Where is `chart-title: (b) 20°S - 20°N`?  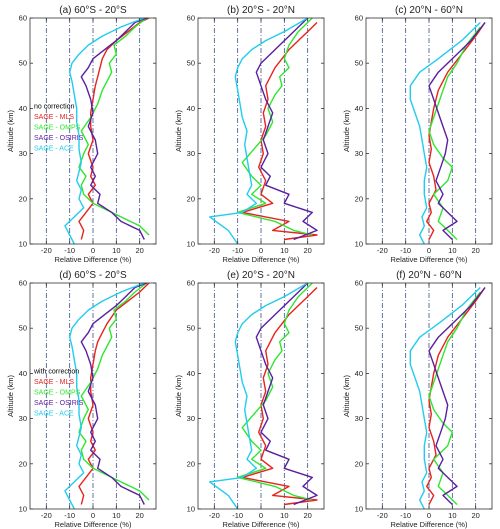
chart-title: (b) 20°S - 20°N is located at coordinates (261, 10).